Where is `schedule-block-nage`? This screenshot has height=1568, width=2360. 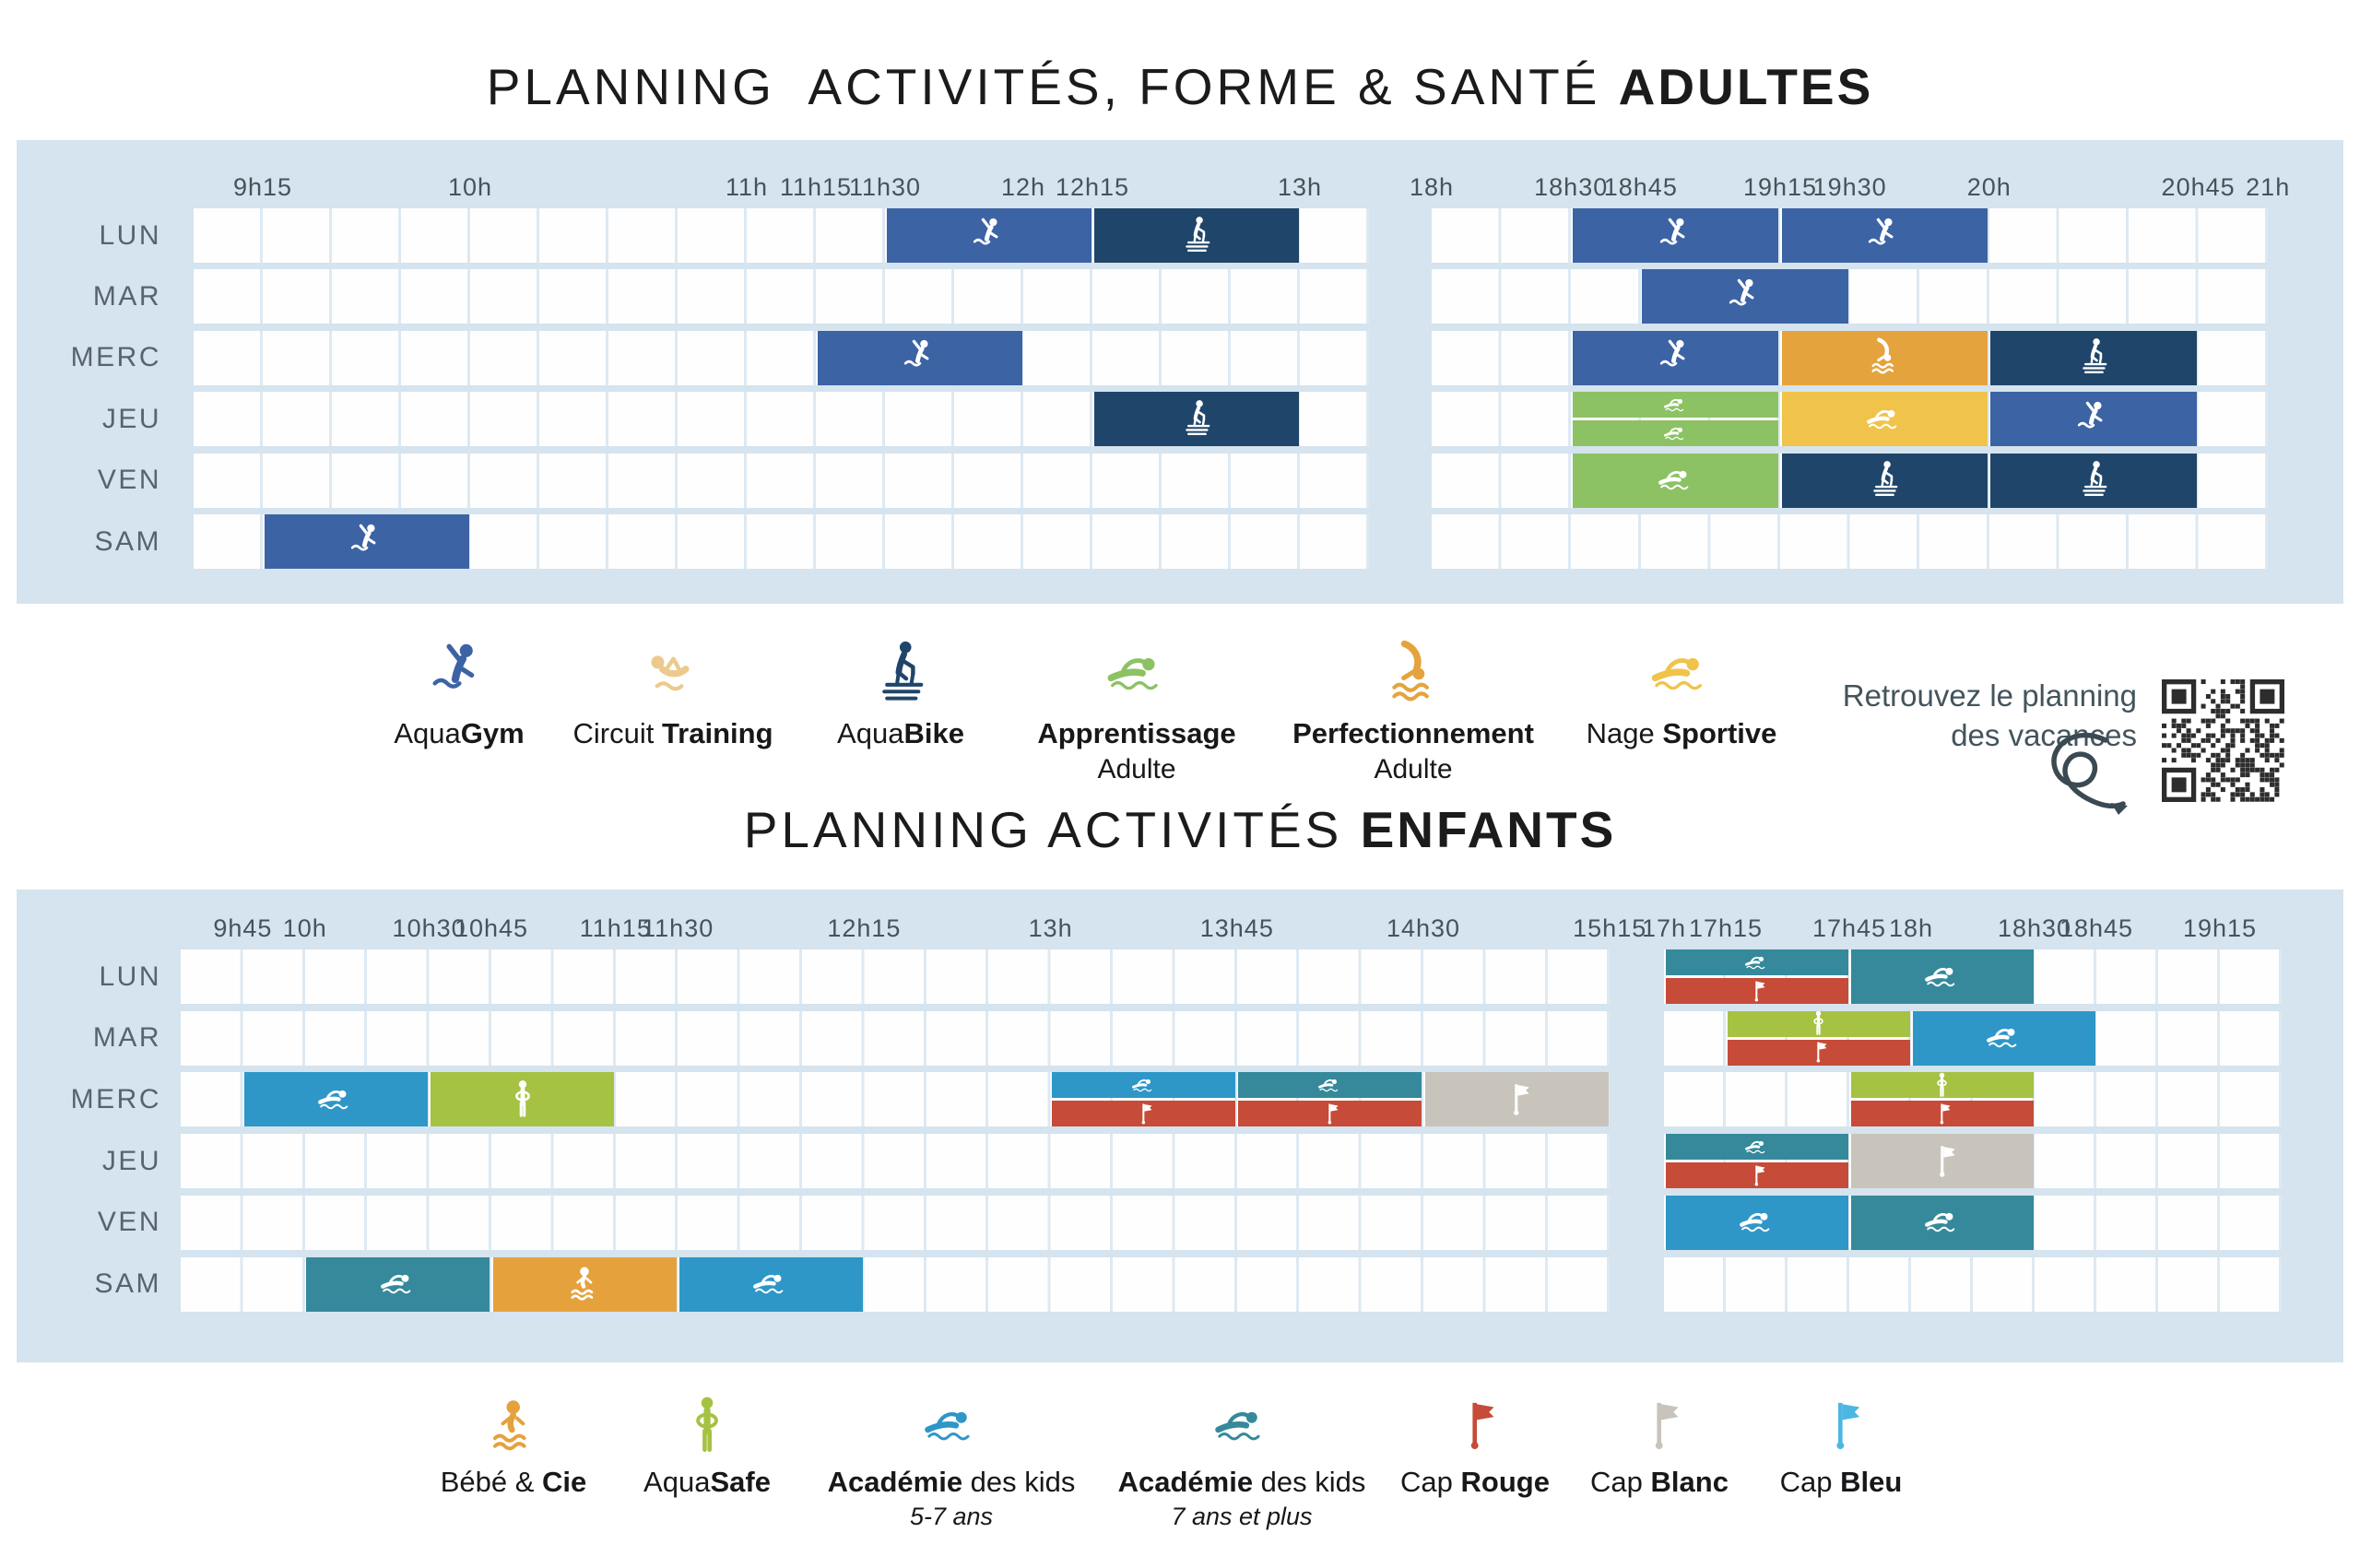
schedule-block-nage is located at coordinates (1884, 419).